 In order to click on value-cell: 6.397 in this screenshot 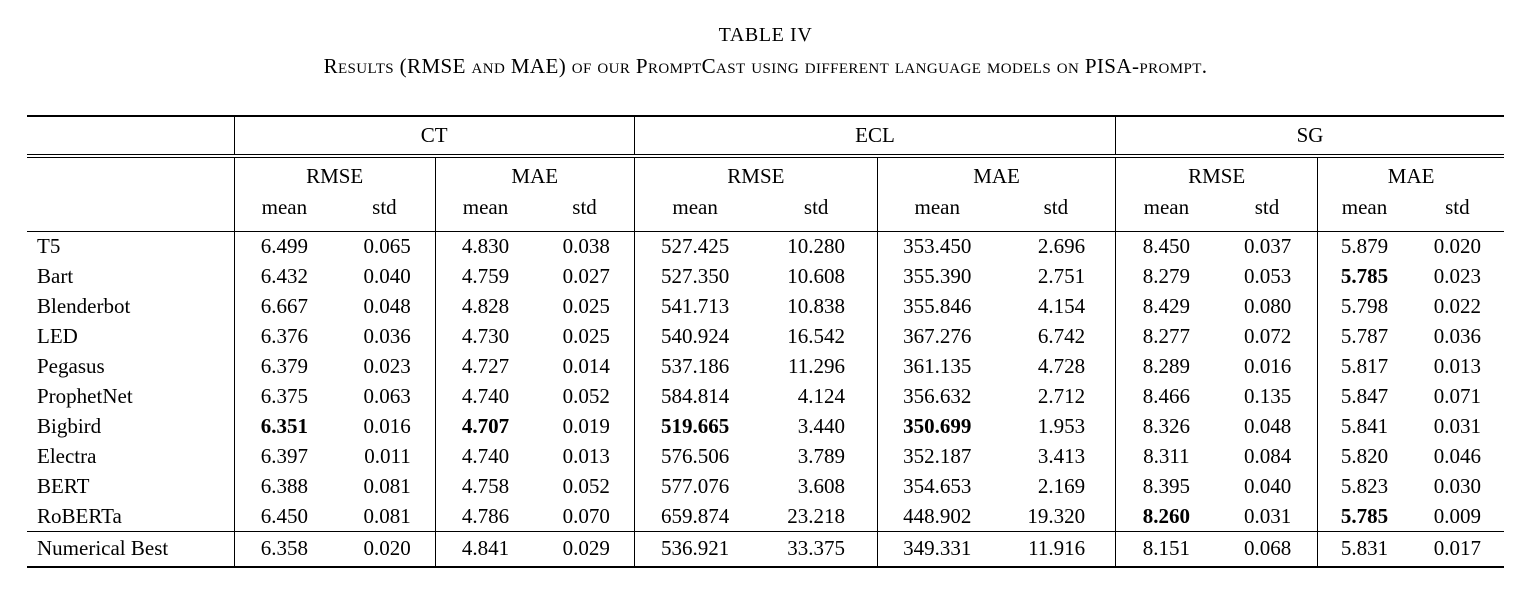, I will do `click(284, 456)`.